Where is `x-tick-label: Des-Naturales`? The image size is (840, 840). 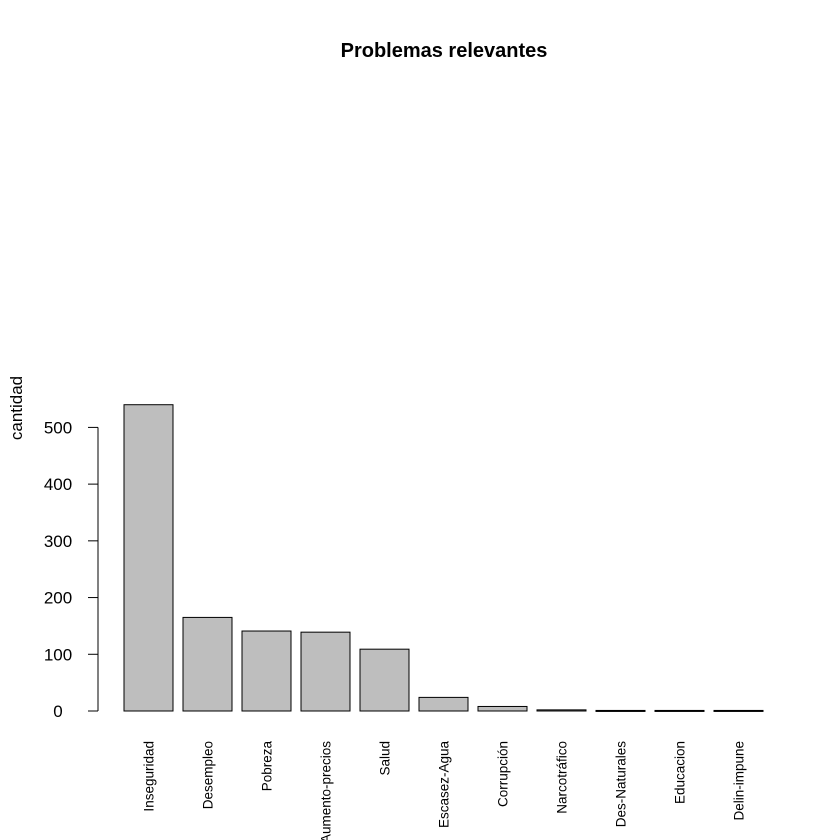
x-tick-label: Des-Naturales is located at coordinates (621, 784).